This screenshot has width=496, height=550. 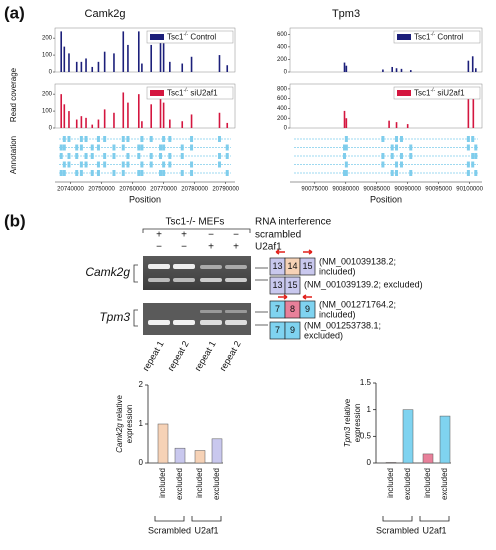 What do you see at coordinates (13, 155) in the screenshot?
I see `y-axis-label: Annotation` at bounding box center [13, 155].